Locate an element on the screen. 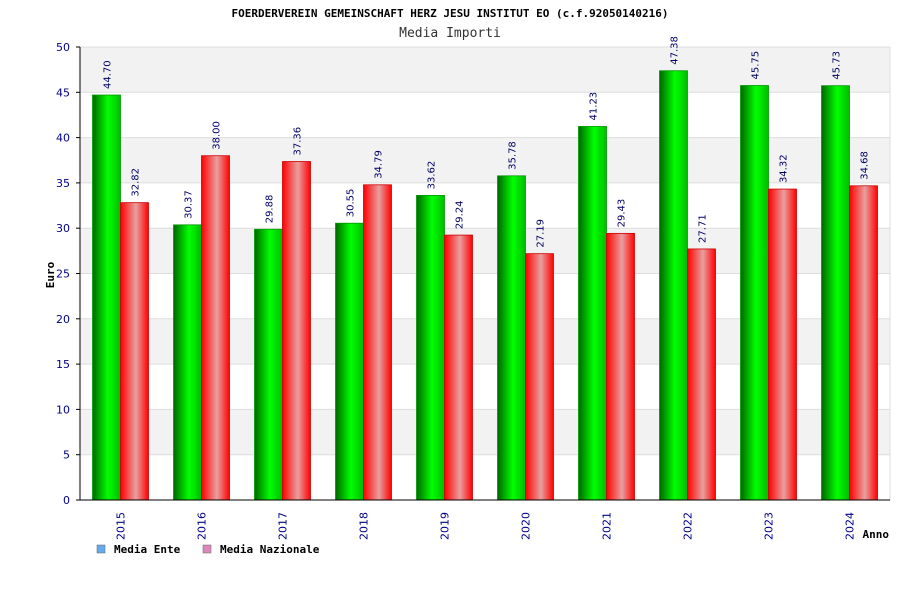 The width and height of the screenshot is (900, 600). bar-value-label: 44.70 is located at coordinates (108, 74).